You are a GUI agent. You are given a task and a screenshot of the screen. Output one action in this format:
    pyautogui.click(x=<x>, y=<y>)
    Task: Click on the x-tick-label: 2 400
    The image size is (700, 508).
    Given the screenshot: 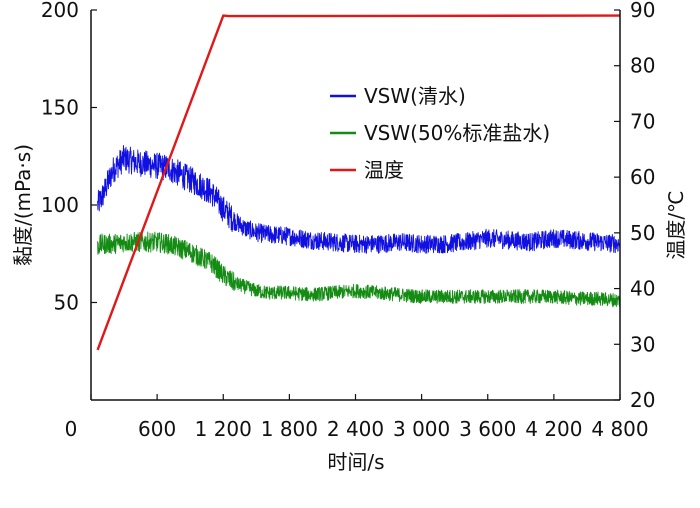 What is the action you would take?
    pyautogui.click(x=355, y=429)
    